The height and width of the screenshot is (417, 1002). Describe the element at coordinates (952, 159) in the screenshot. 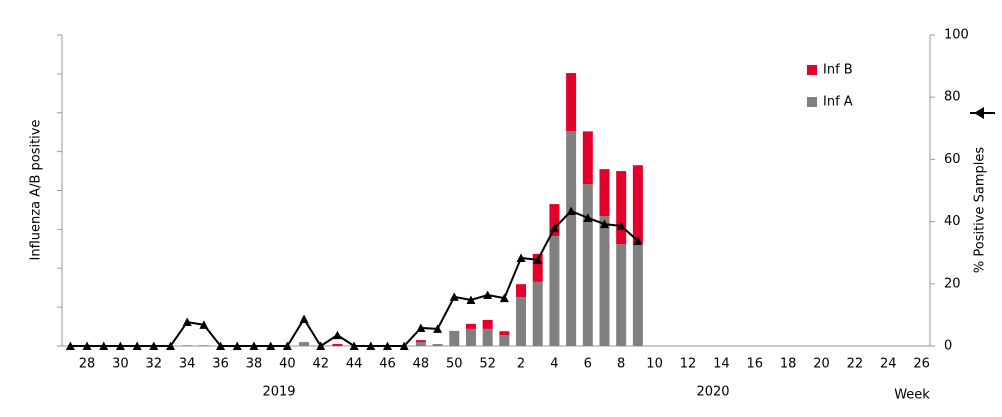

I see `y2-tick-label: 60` at that location.